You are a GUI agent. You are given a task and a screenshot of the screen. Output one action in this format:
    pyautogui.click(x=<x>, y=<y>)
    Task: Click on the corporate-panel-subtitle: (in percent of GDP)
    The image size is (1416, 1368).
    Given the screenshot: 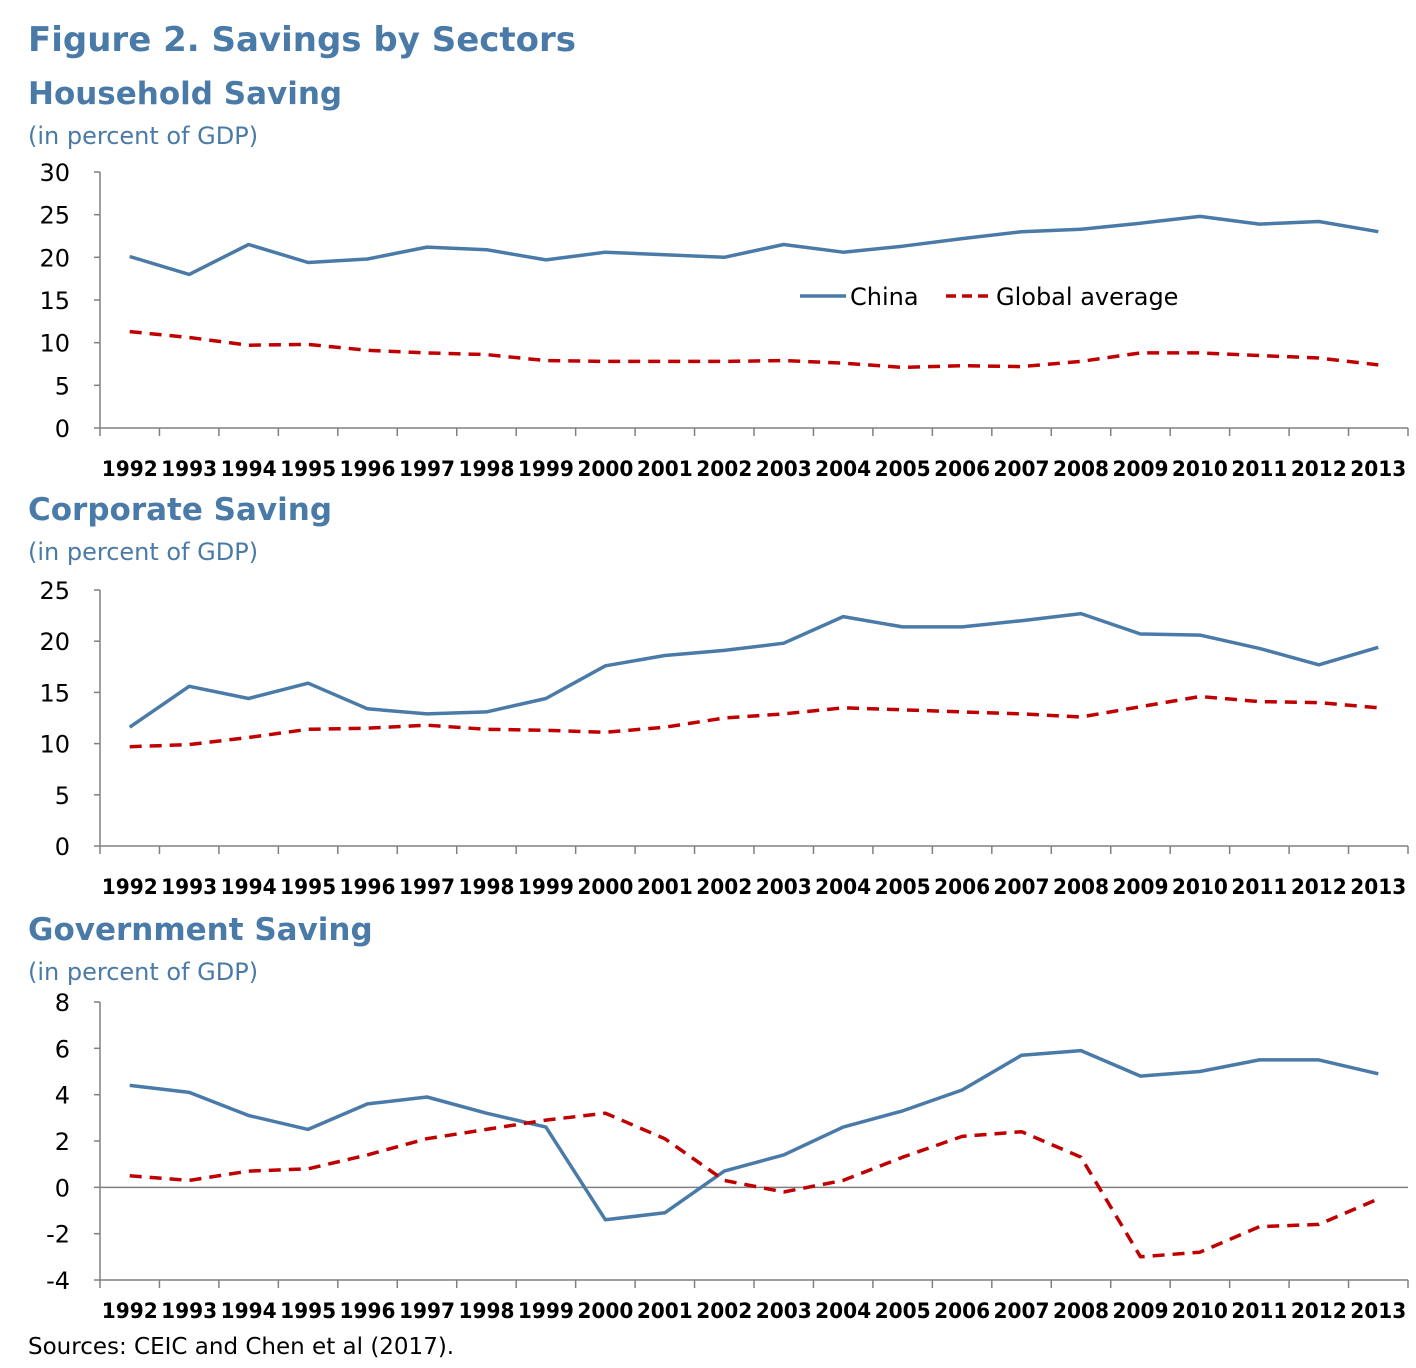 What is the action you would take?
    pyautogui.click(x=143, y=552)
    